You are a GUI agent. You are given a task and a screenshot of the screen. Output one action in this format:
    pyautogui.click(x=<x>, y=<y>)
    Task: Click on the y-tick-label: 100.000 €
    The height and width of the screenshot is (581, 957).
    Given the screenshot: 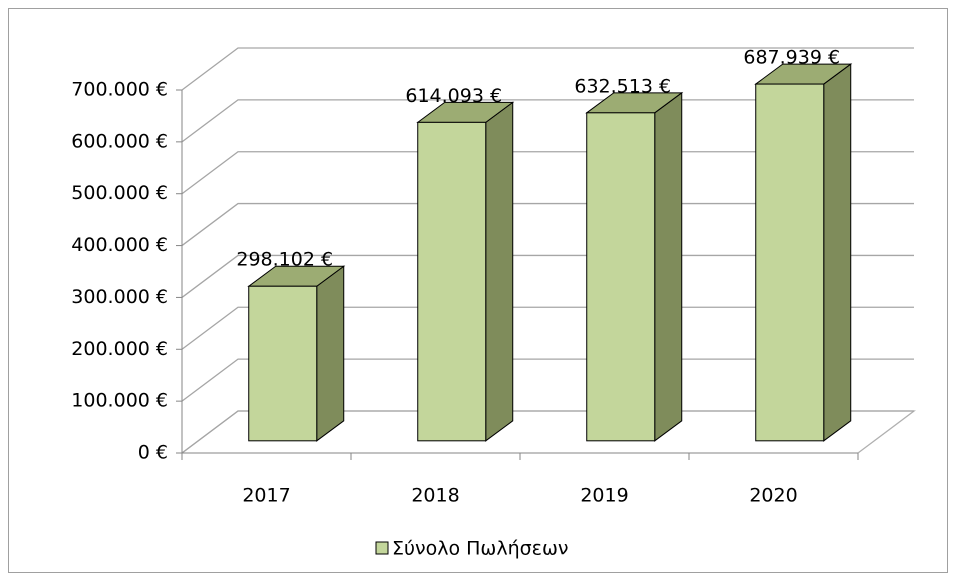 What is the action you would take?
    pyautogui.click(x=119, y=401)
    